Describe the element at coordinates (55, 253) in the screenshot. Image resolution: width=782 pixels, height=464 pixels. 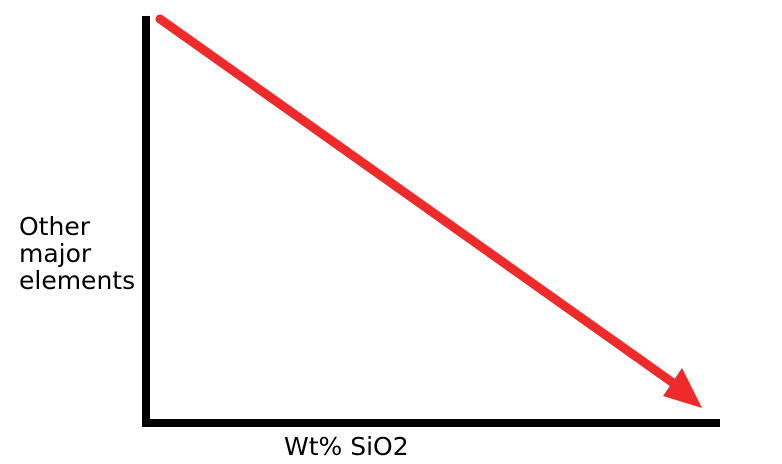
I see `y-axis-label-line-2: major` at that location.